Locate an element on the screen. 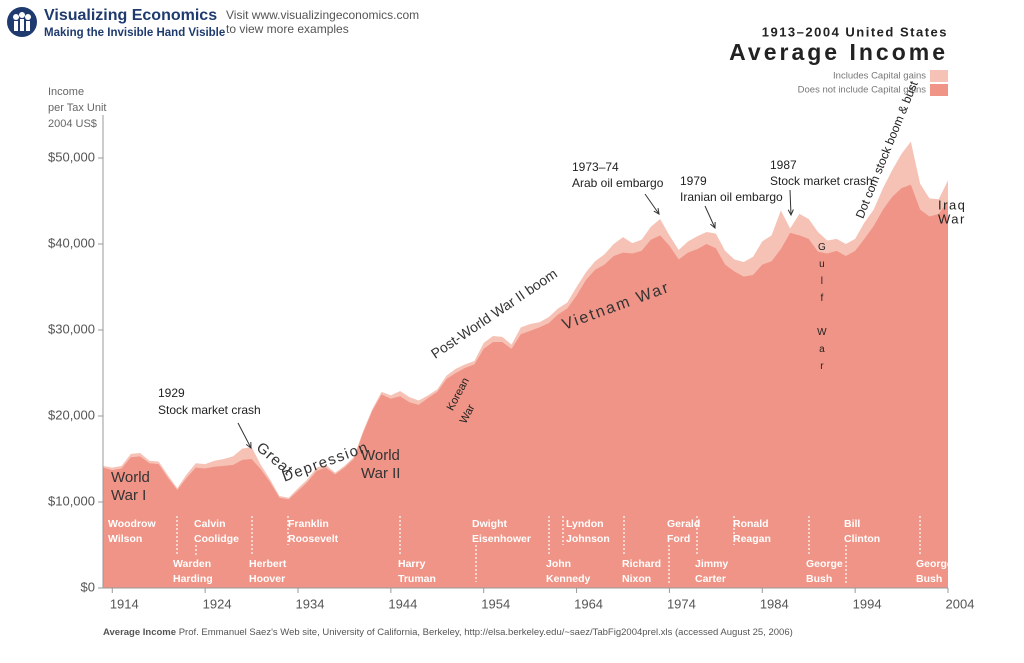 This screenshot has height=663, width=1024. president-label: George W is located at coordinates (941, 564).